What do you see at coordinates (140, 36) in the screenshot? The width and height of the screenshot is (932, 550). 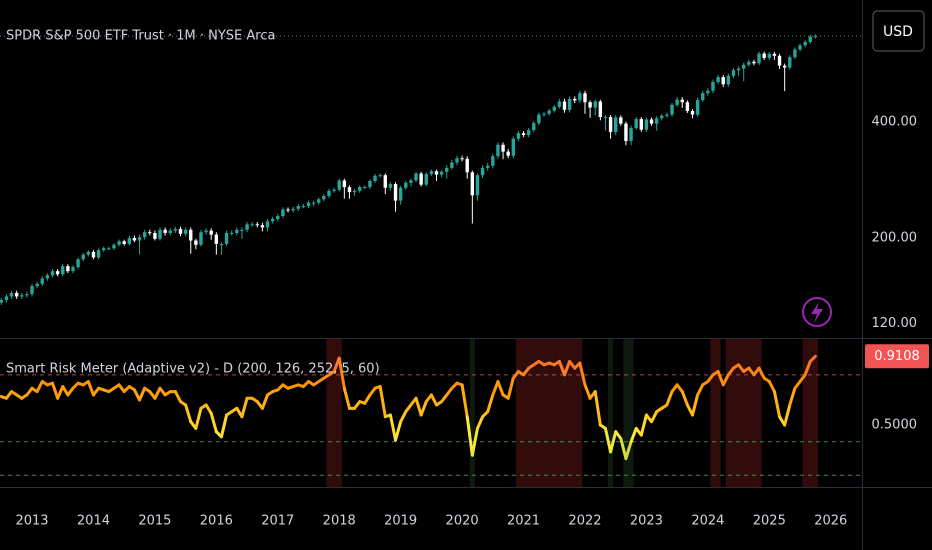 I see `chart-title: SPDR S&P 500 ETF Trust · 1M · NYSE Arca` at bounding box center [140, 36].